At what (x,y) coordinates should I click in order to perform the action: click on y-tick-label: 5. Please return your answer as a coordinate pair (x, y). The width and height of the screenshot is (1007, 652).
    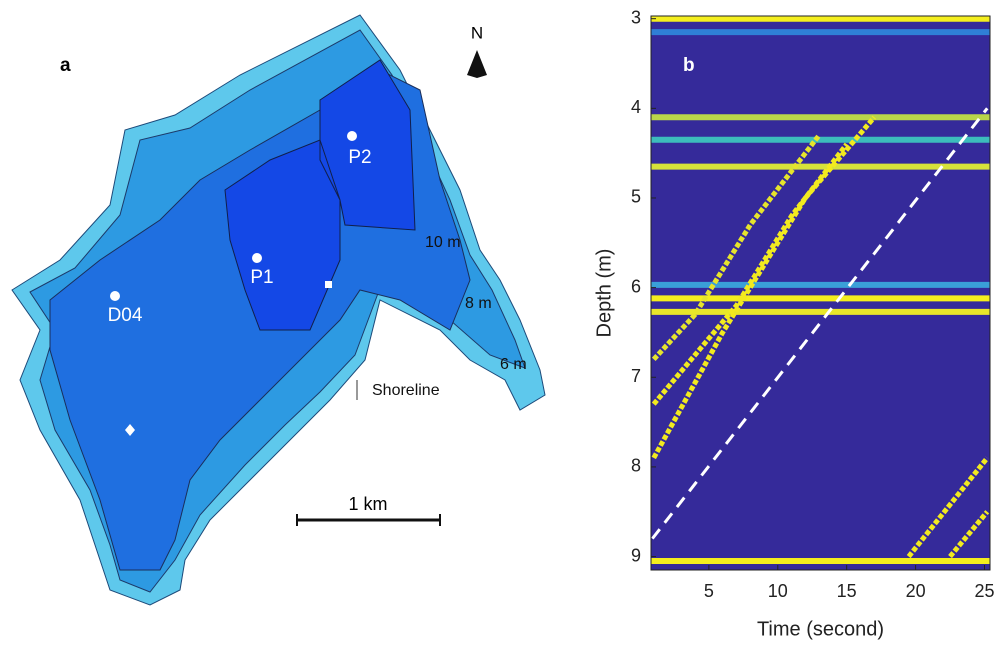
    Looking at the image, I should click on (636, 197).